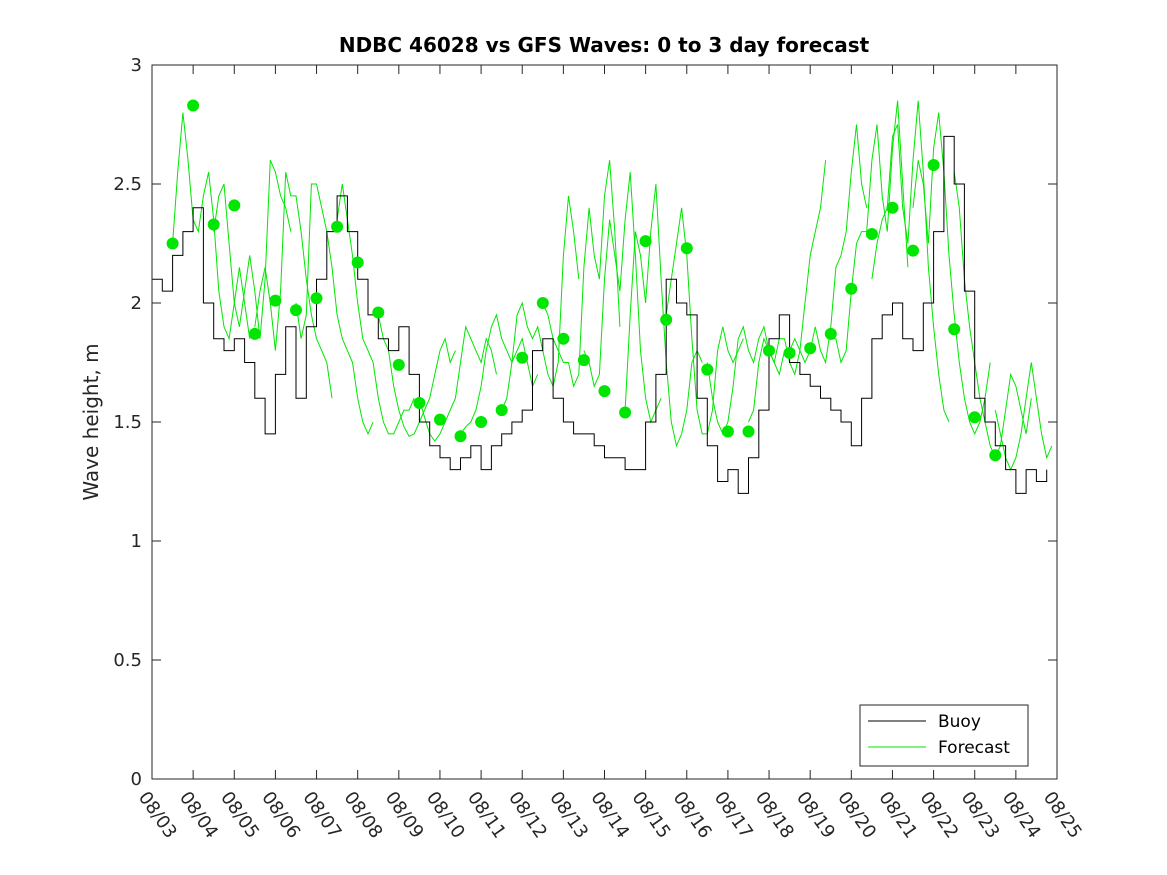 This screenshot has height=875, width=1167. Describe the element at coordinates (136, 65) in the screenshot. I see `y-tick-label: 3` at that location.